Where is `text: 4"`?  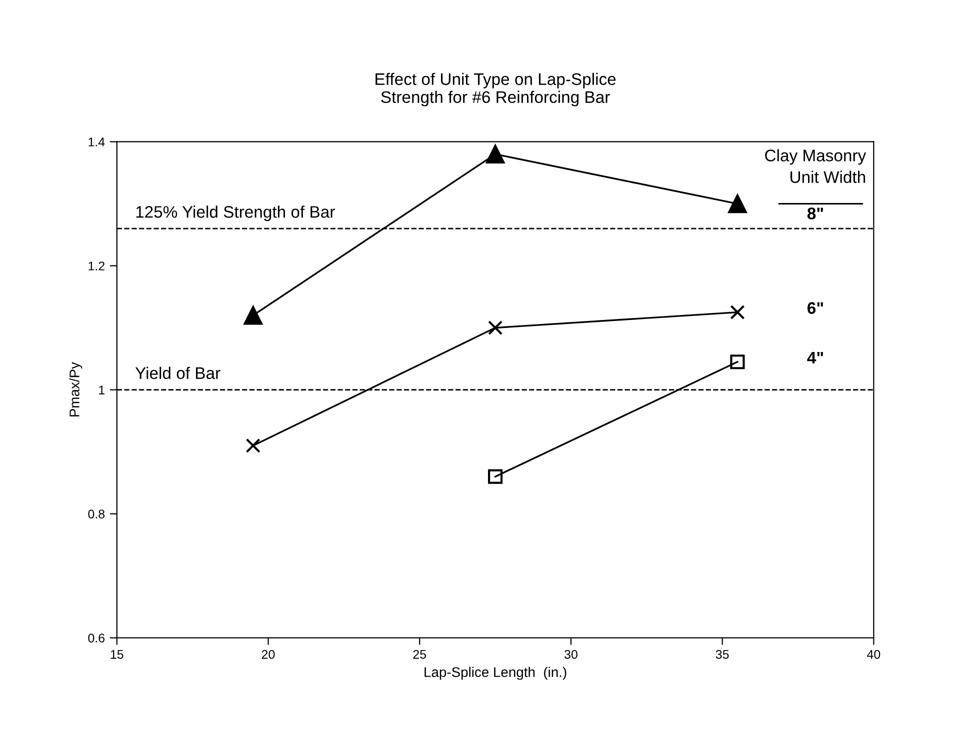 text: 4" is located at coordinates (815, 358).